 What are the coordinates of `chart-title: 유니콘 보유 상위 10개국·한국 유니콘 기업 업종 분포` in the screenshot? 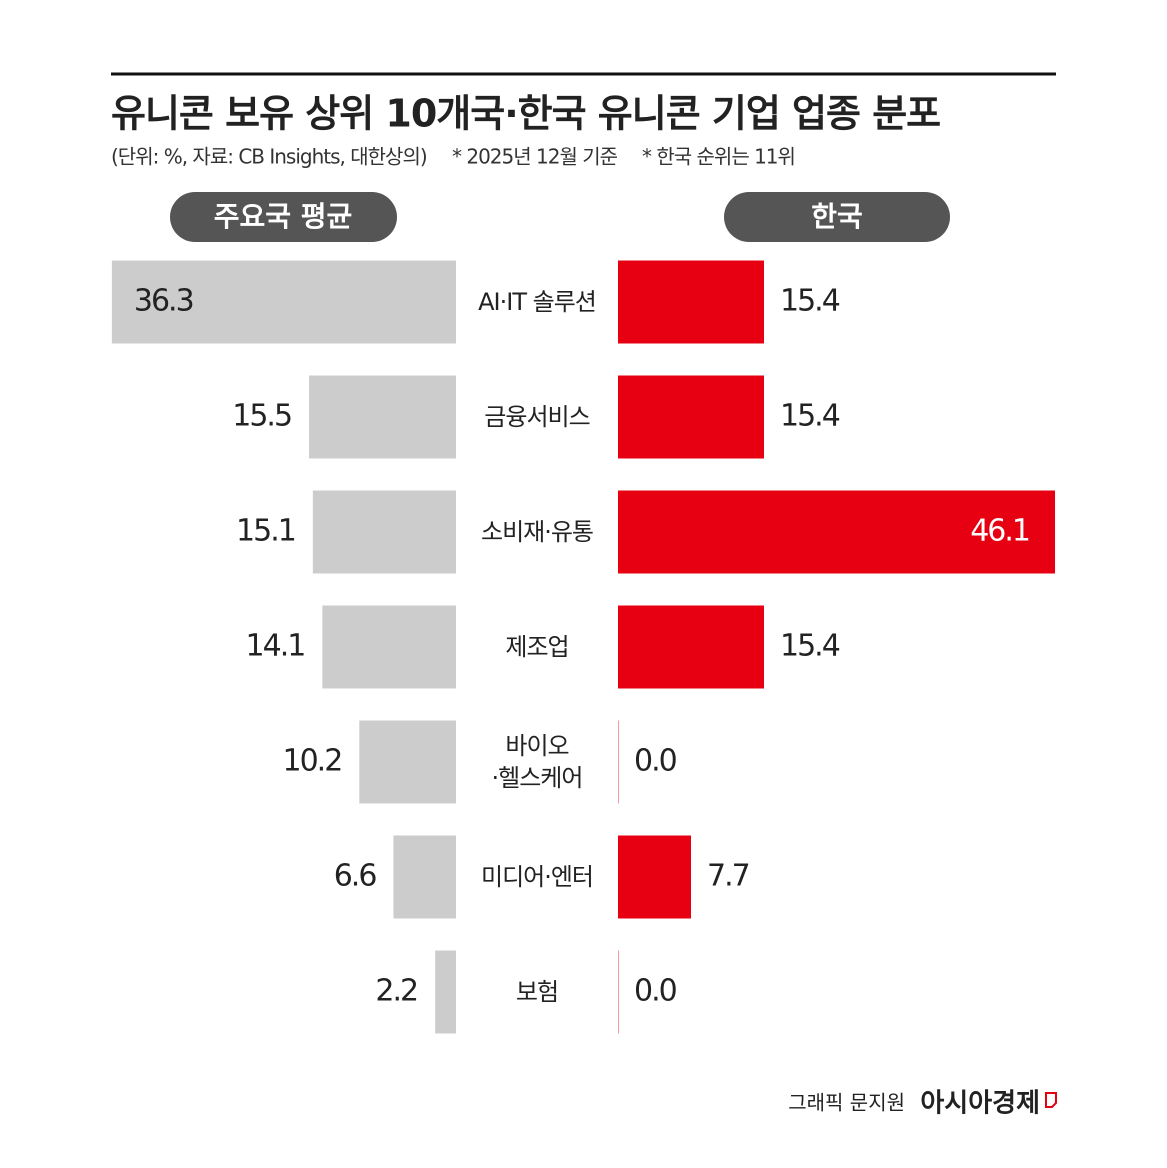 It's located at (525, 114).